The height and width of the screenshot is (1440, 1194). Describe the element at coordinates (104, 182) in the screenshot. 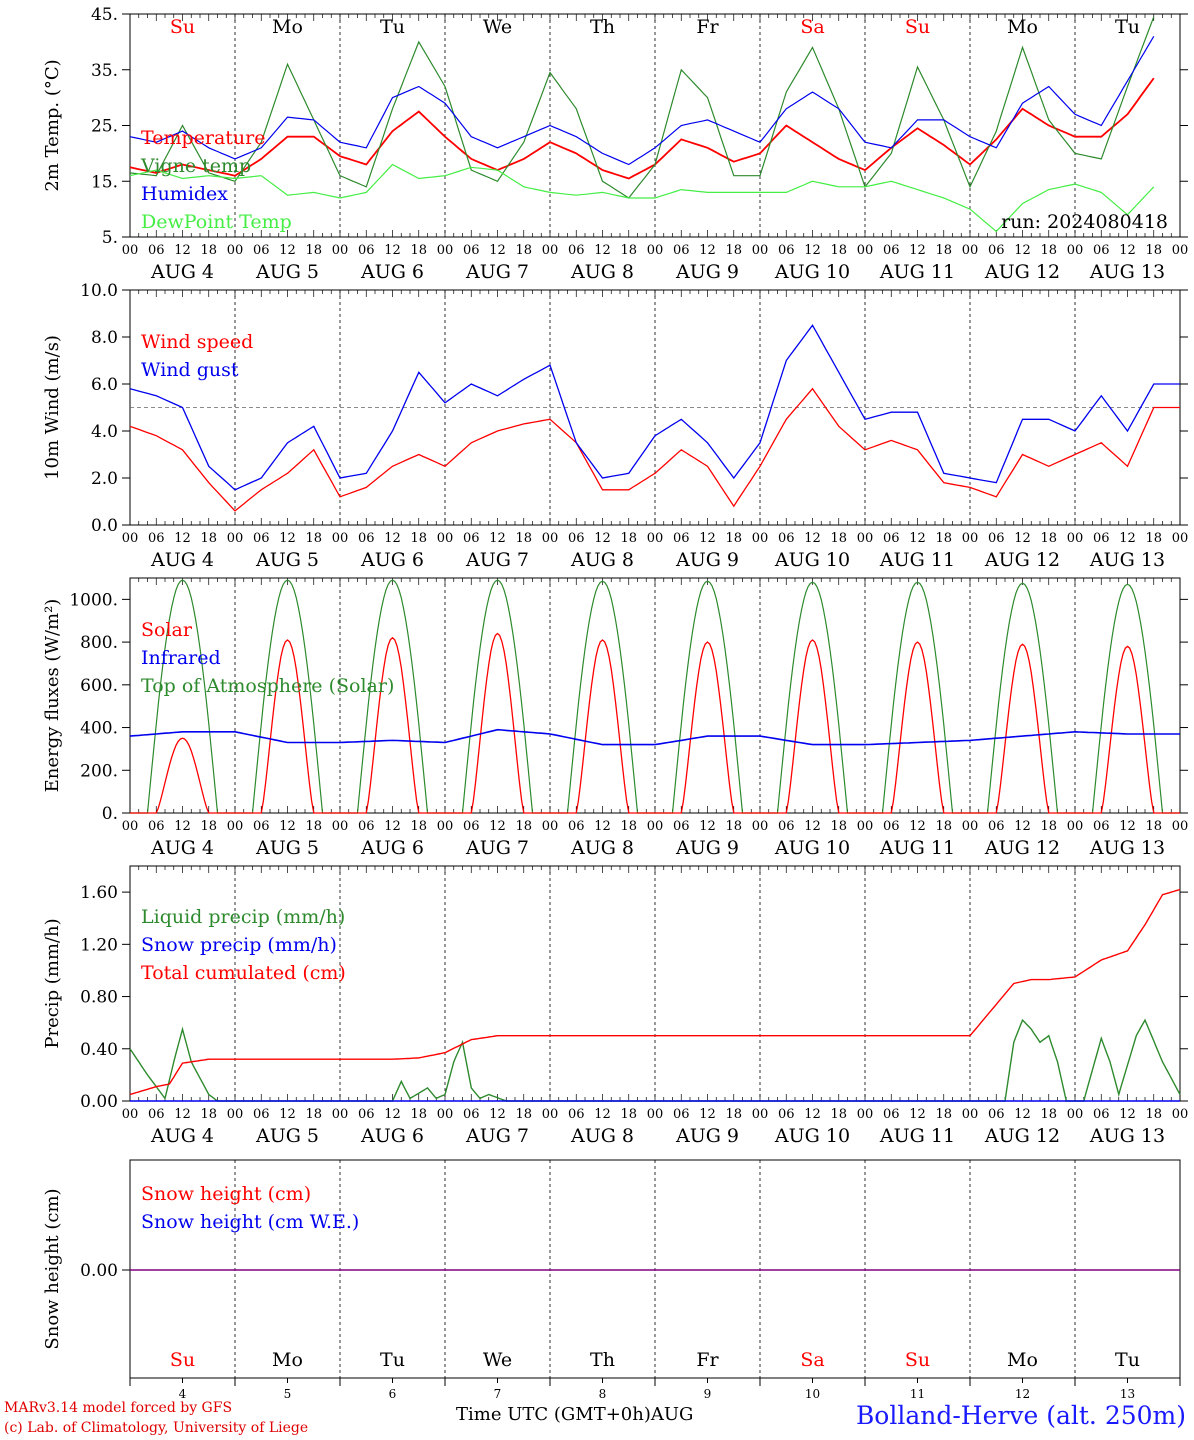

I see `y-tick-label: 15.` at that location.